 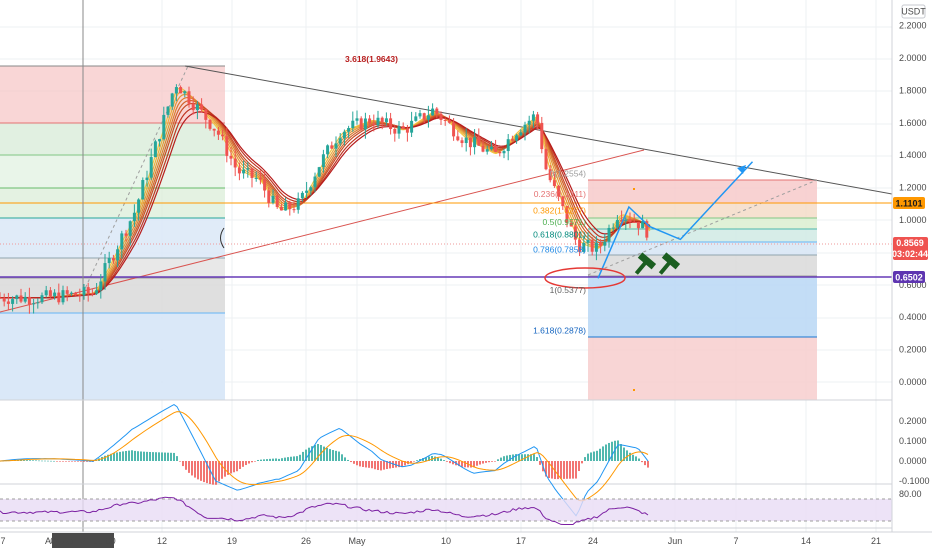 I want to click on svg-text: 0.8569, so click(x=910, y=243).